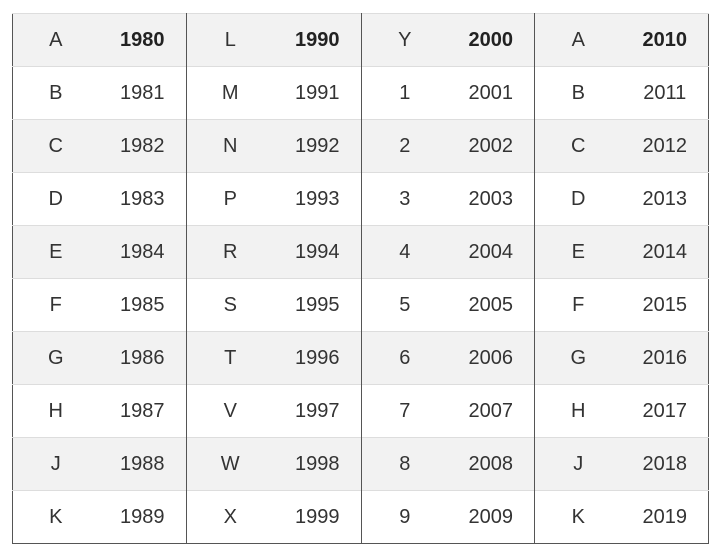 Image resolution: width=720 pixels, height=556 pixels. I want to click on year-cell: 2013, so click(665, 199).